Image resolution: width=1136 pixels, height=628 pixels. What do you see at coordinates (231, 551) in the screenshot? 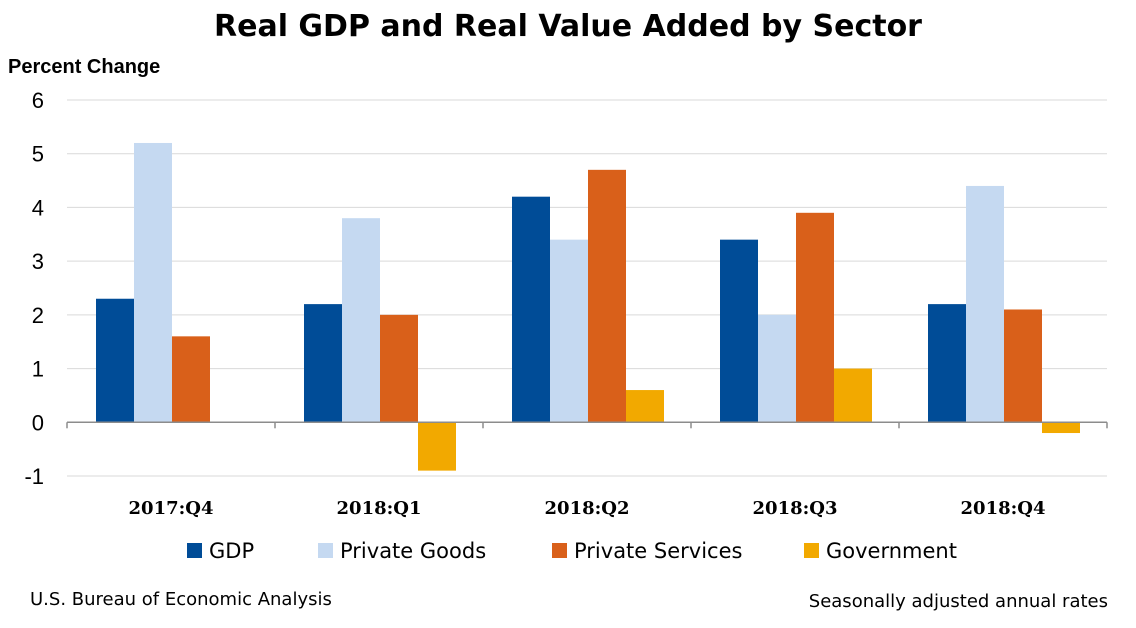
I see `legend-label: GDP` at bounding box center [231, 551].